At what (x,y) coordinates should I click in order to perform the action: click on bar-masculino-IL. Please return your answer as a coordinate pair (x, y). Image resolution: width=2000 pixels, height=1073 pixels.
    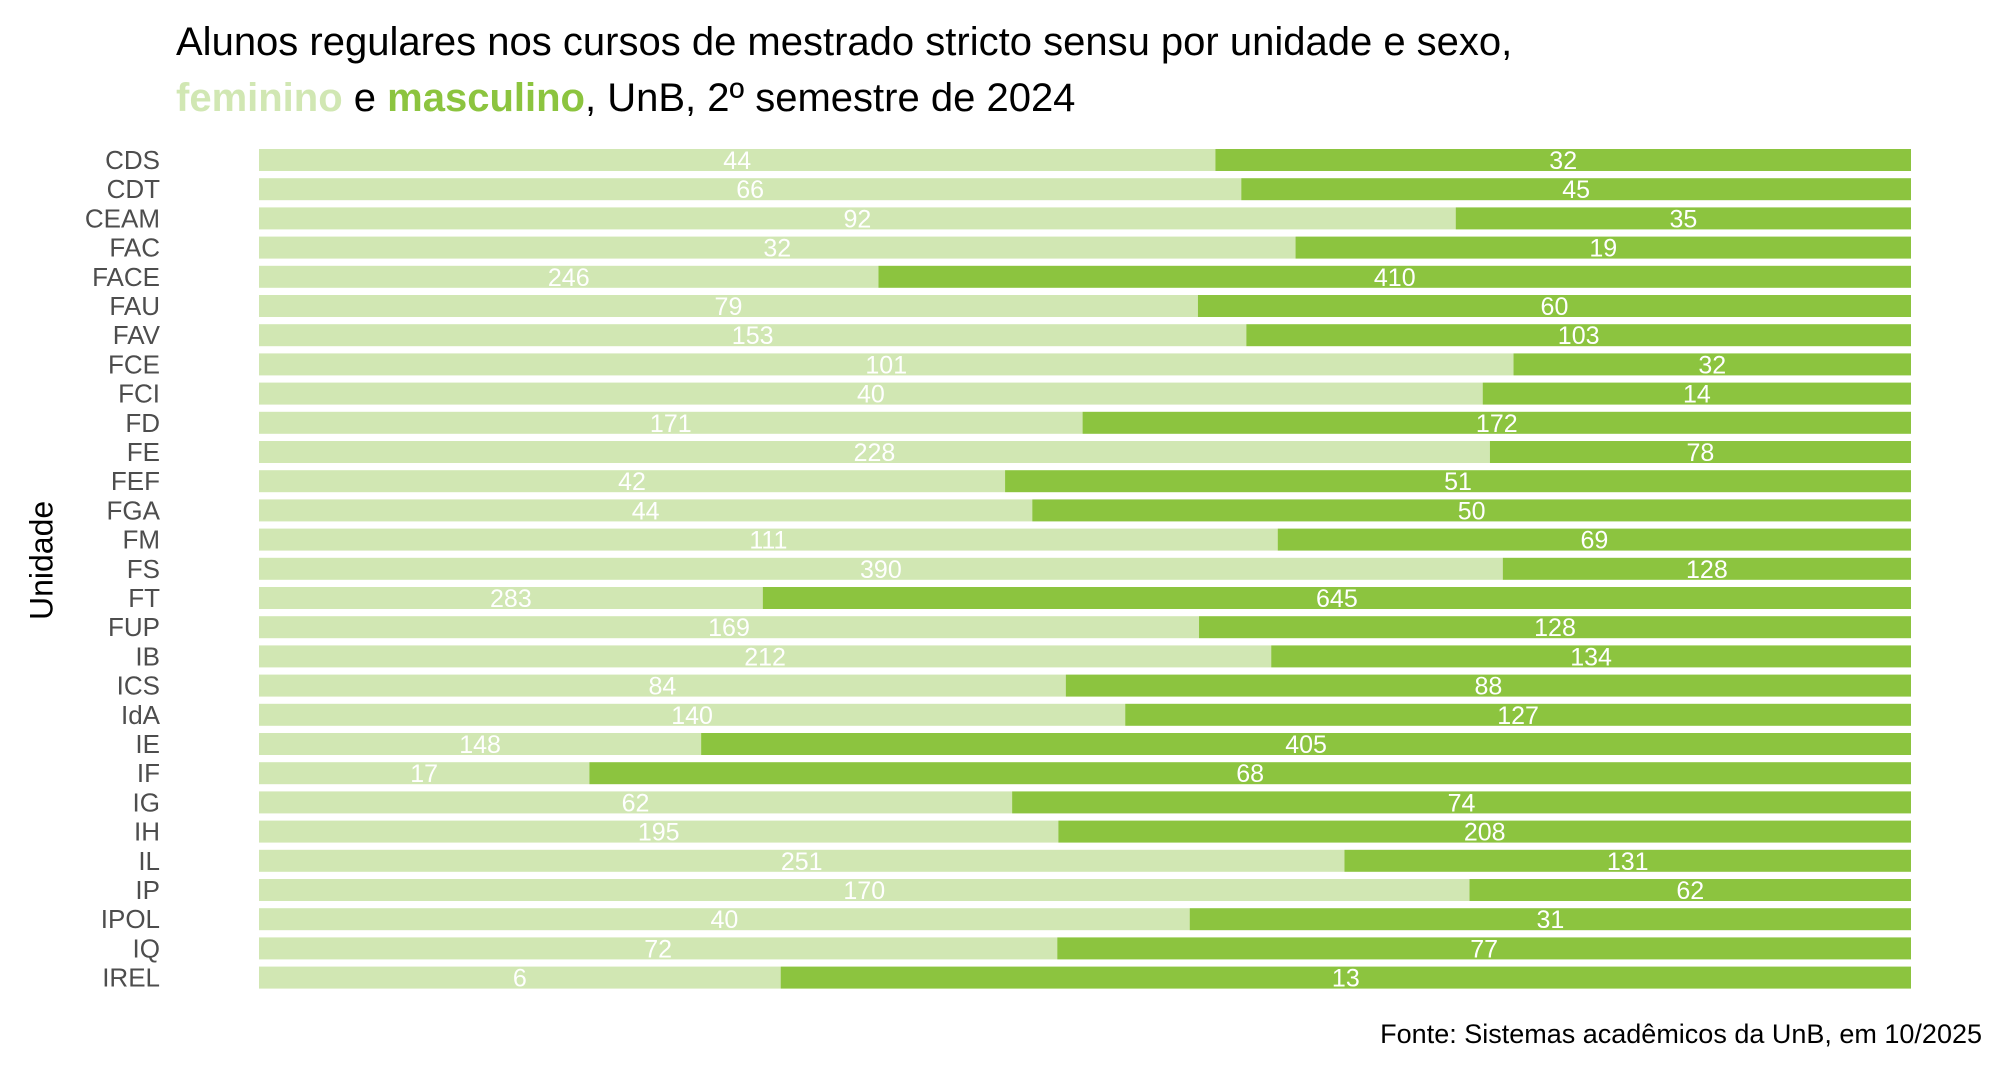
    Looking at the image, I should click on (1627, 860).